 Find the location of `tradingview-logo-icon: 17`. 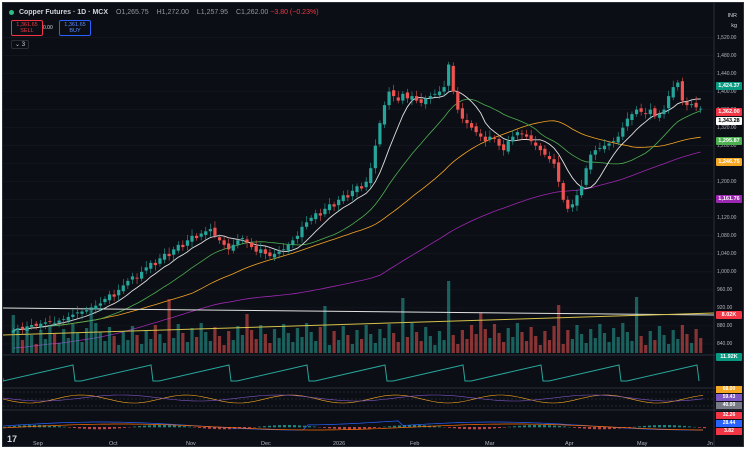

tradingview-logo-icon: 17 is located at coordinates (12, 439).